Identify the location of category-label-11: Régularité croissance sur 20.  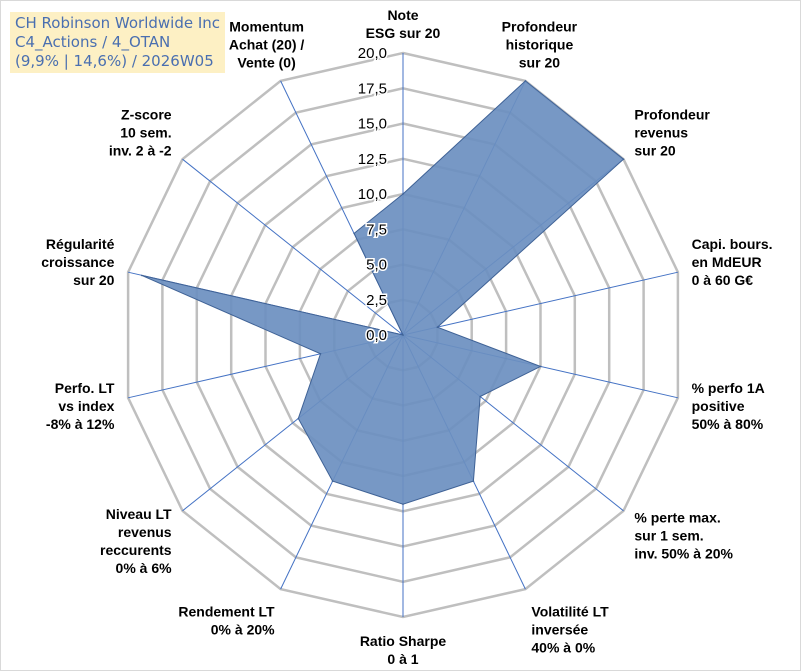
(77, 262).